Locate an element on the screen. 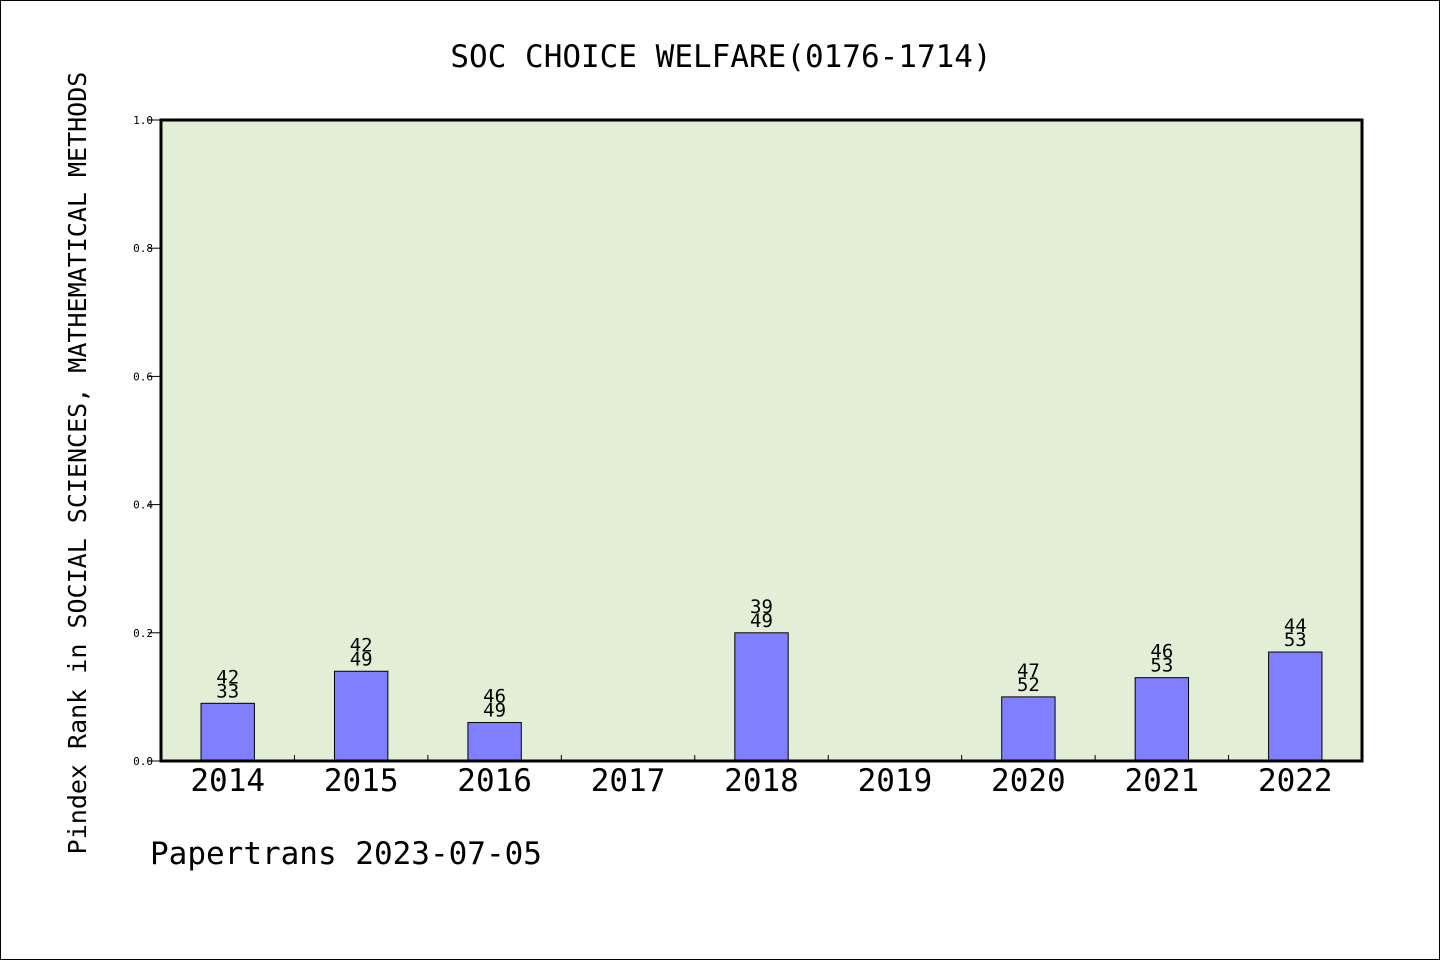 The image size is (1440, 960). bar-label-top-2021: 46 is located at coordinates (1161, 652).